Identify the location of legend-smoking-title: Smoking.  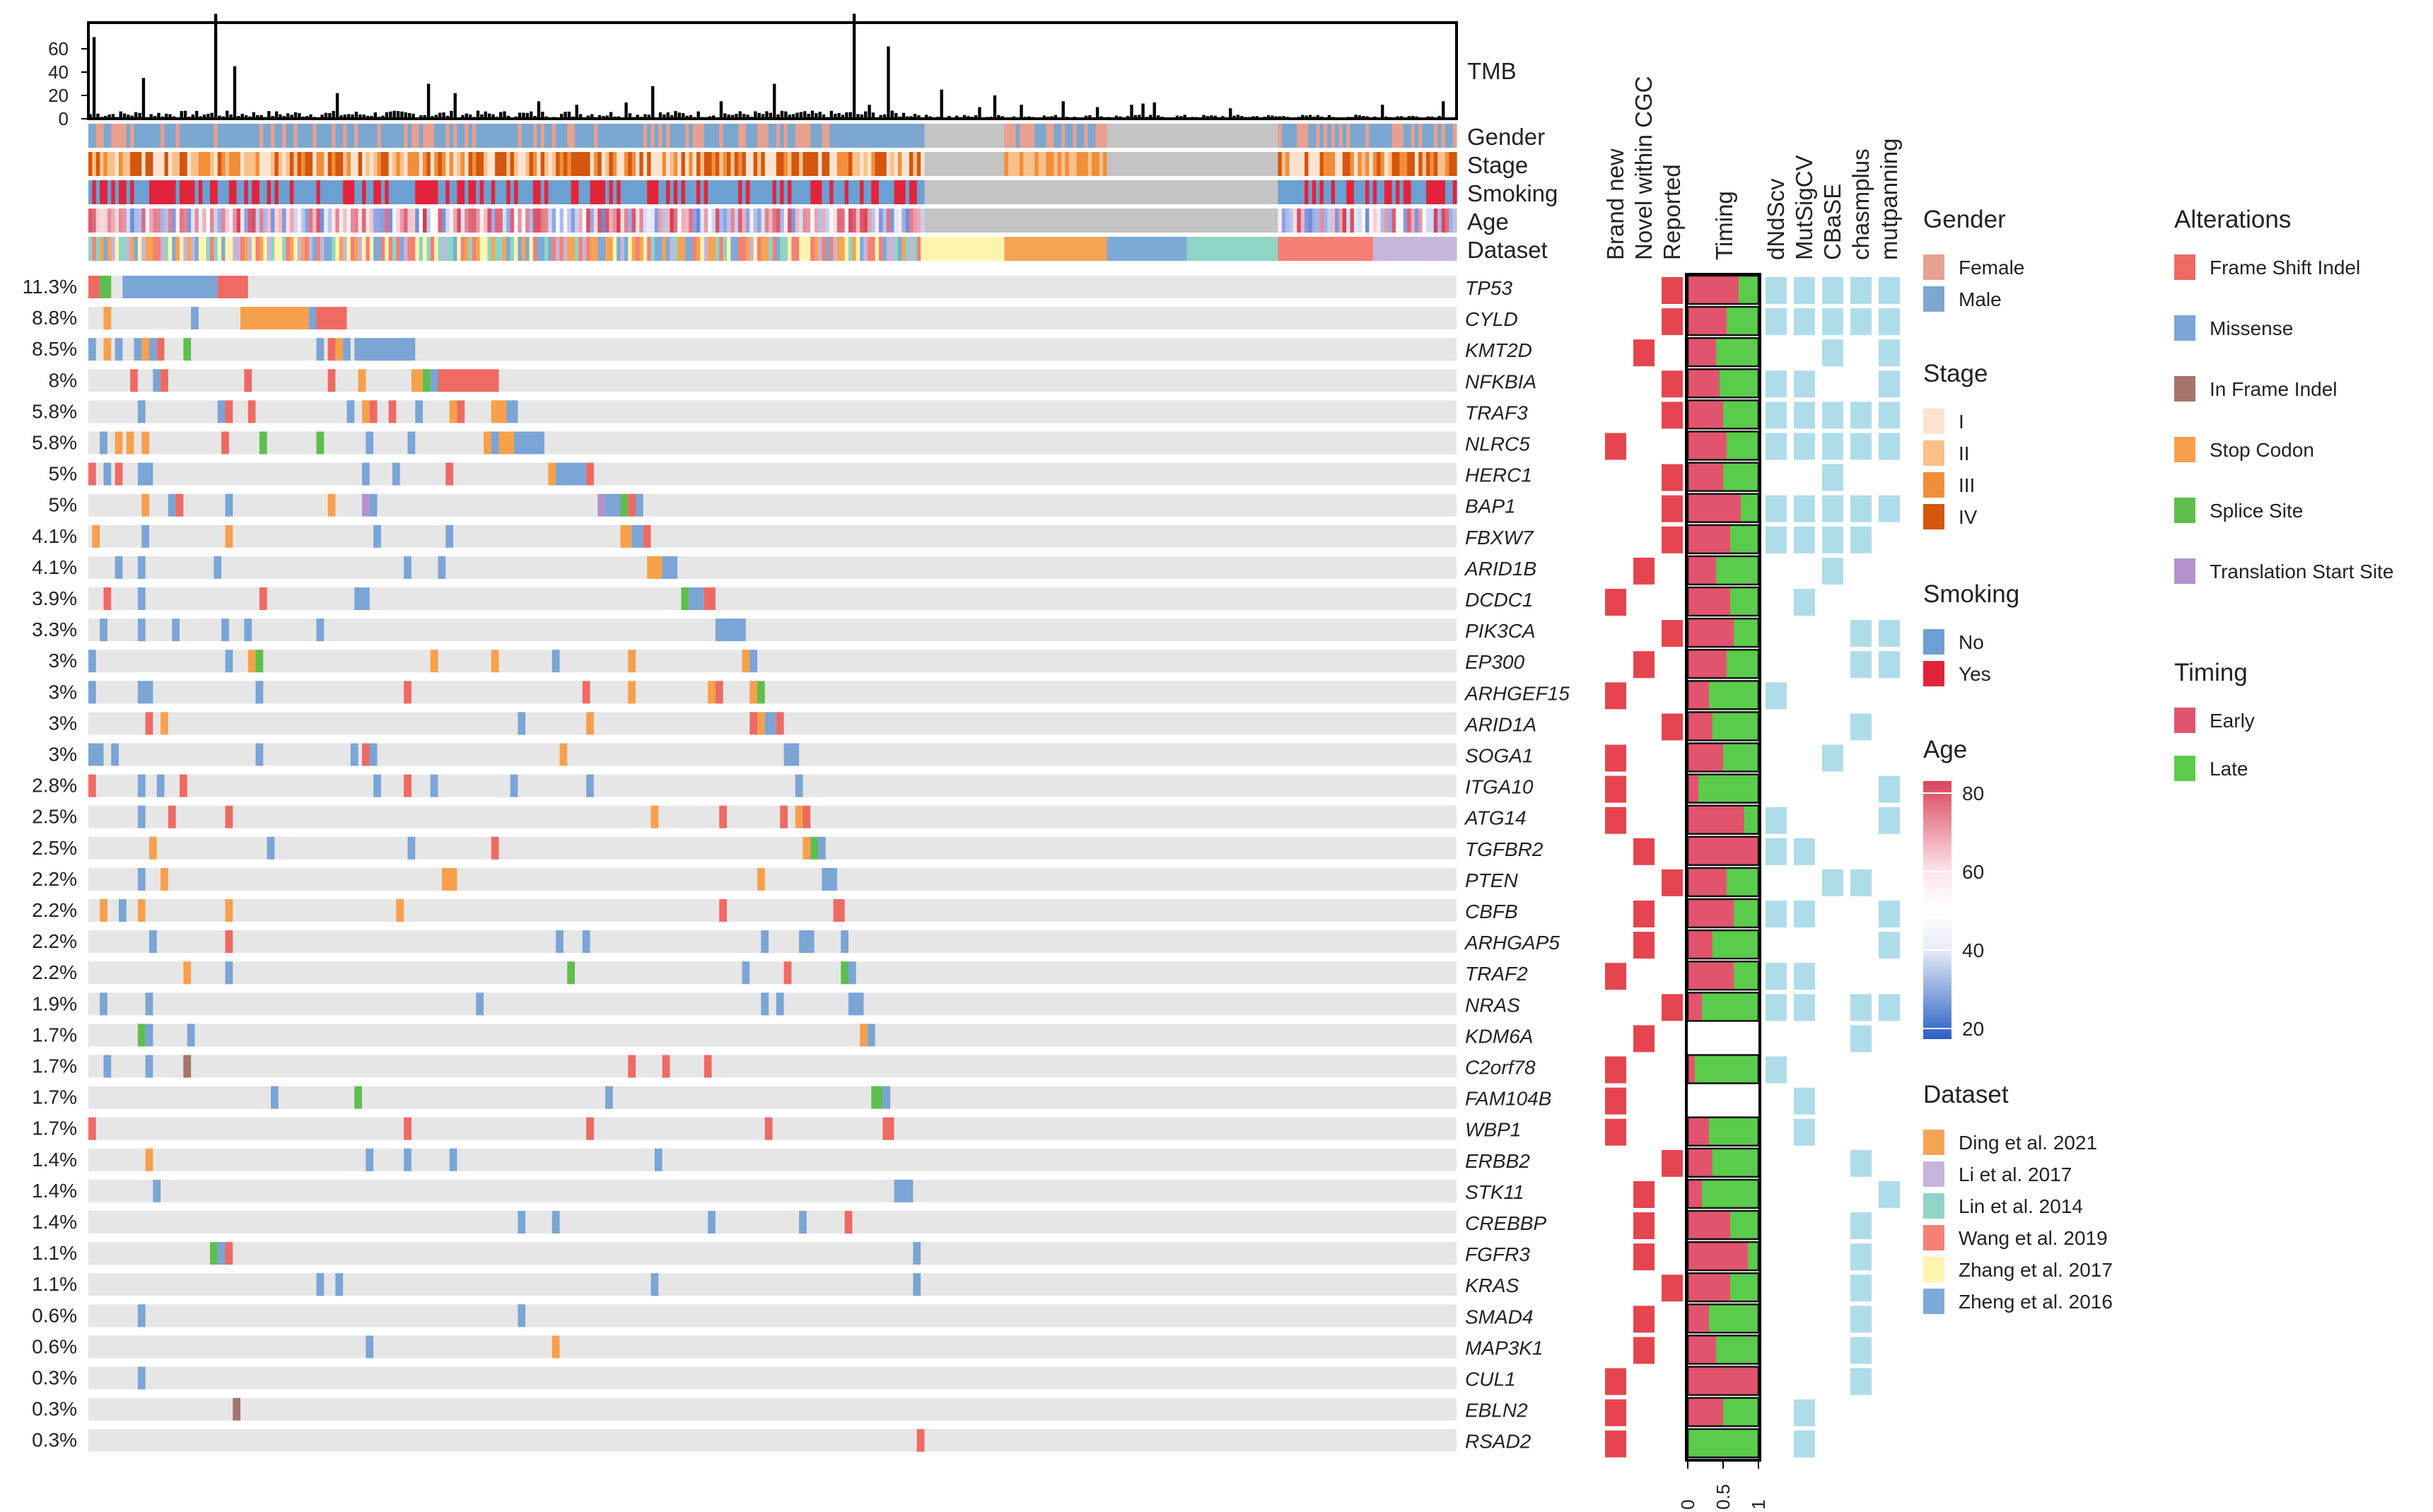
(1971, 594).